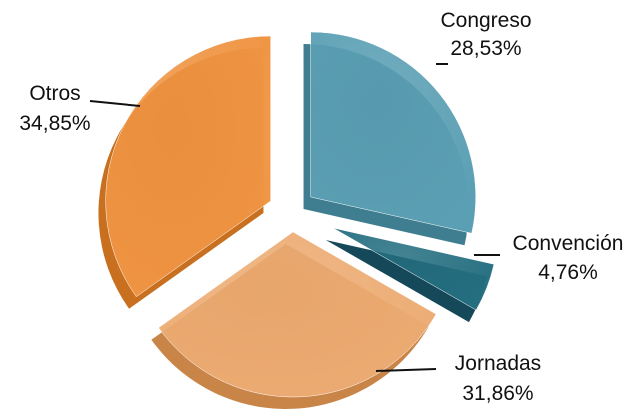  Describe the element at coordinates (568, 272) in the screenshot. I see `slice-value-convencion: 4,76%` at that location.